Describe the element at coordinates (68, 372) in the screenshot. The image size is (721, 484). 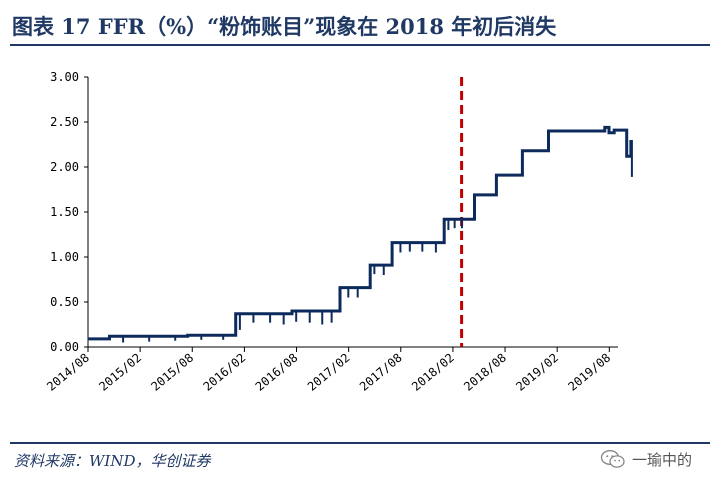
I see `x-tick-label: 2014/08` at that location.